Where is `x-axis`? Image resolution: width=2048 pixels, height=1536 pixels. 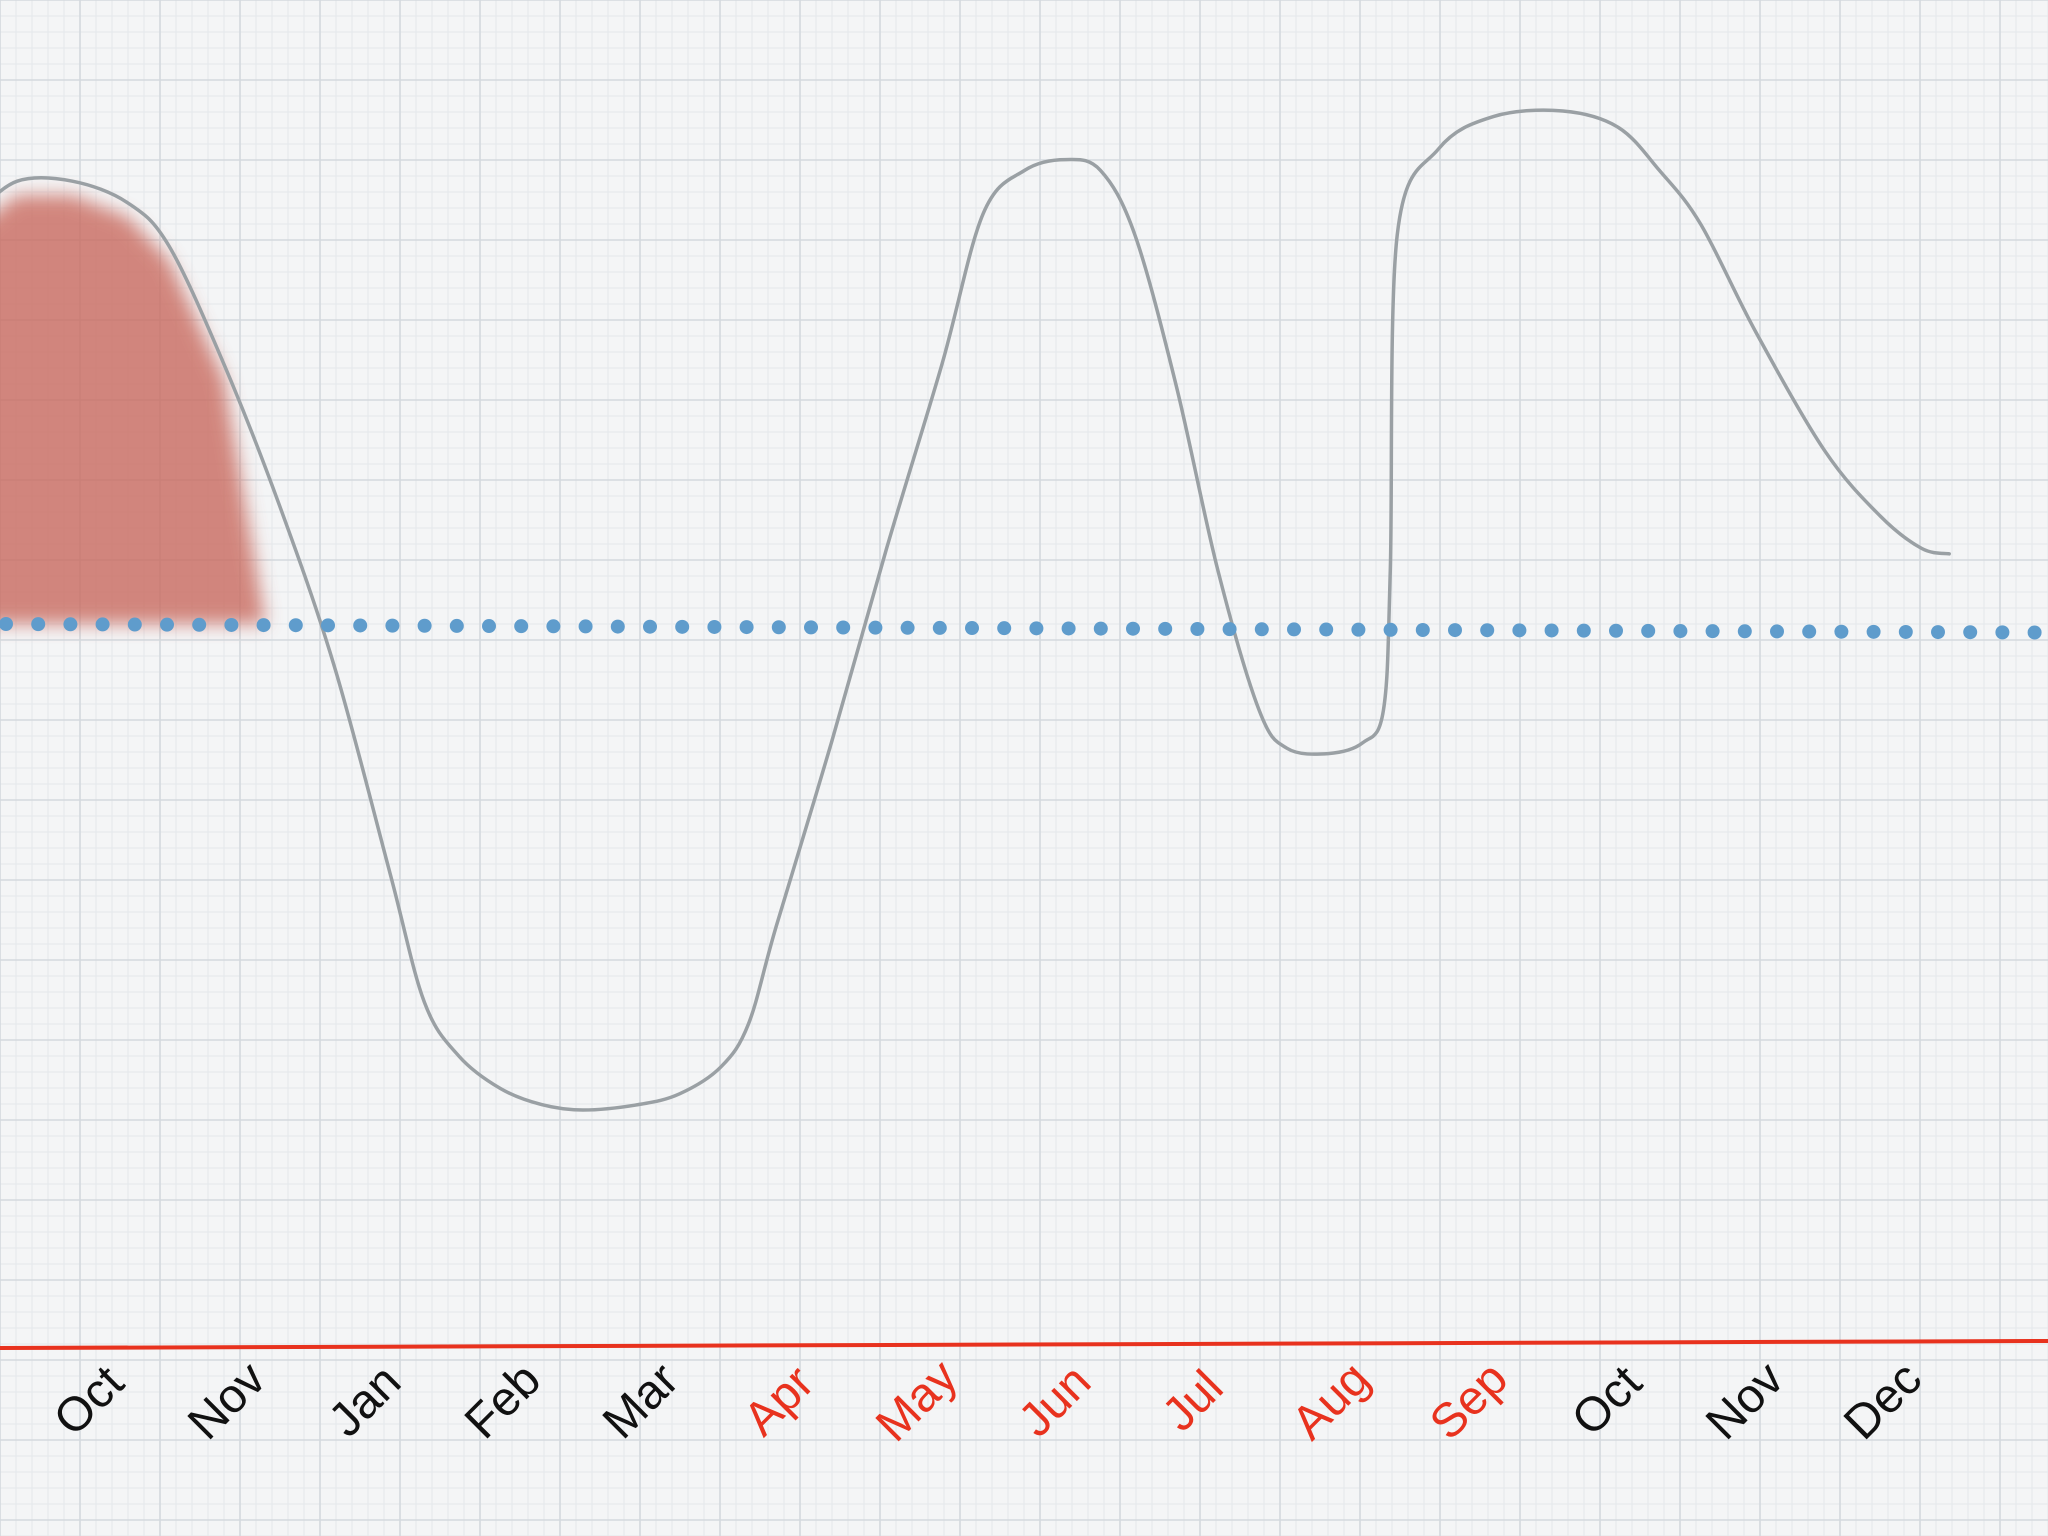
x-axis is located at coordinates (1024, 1344).